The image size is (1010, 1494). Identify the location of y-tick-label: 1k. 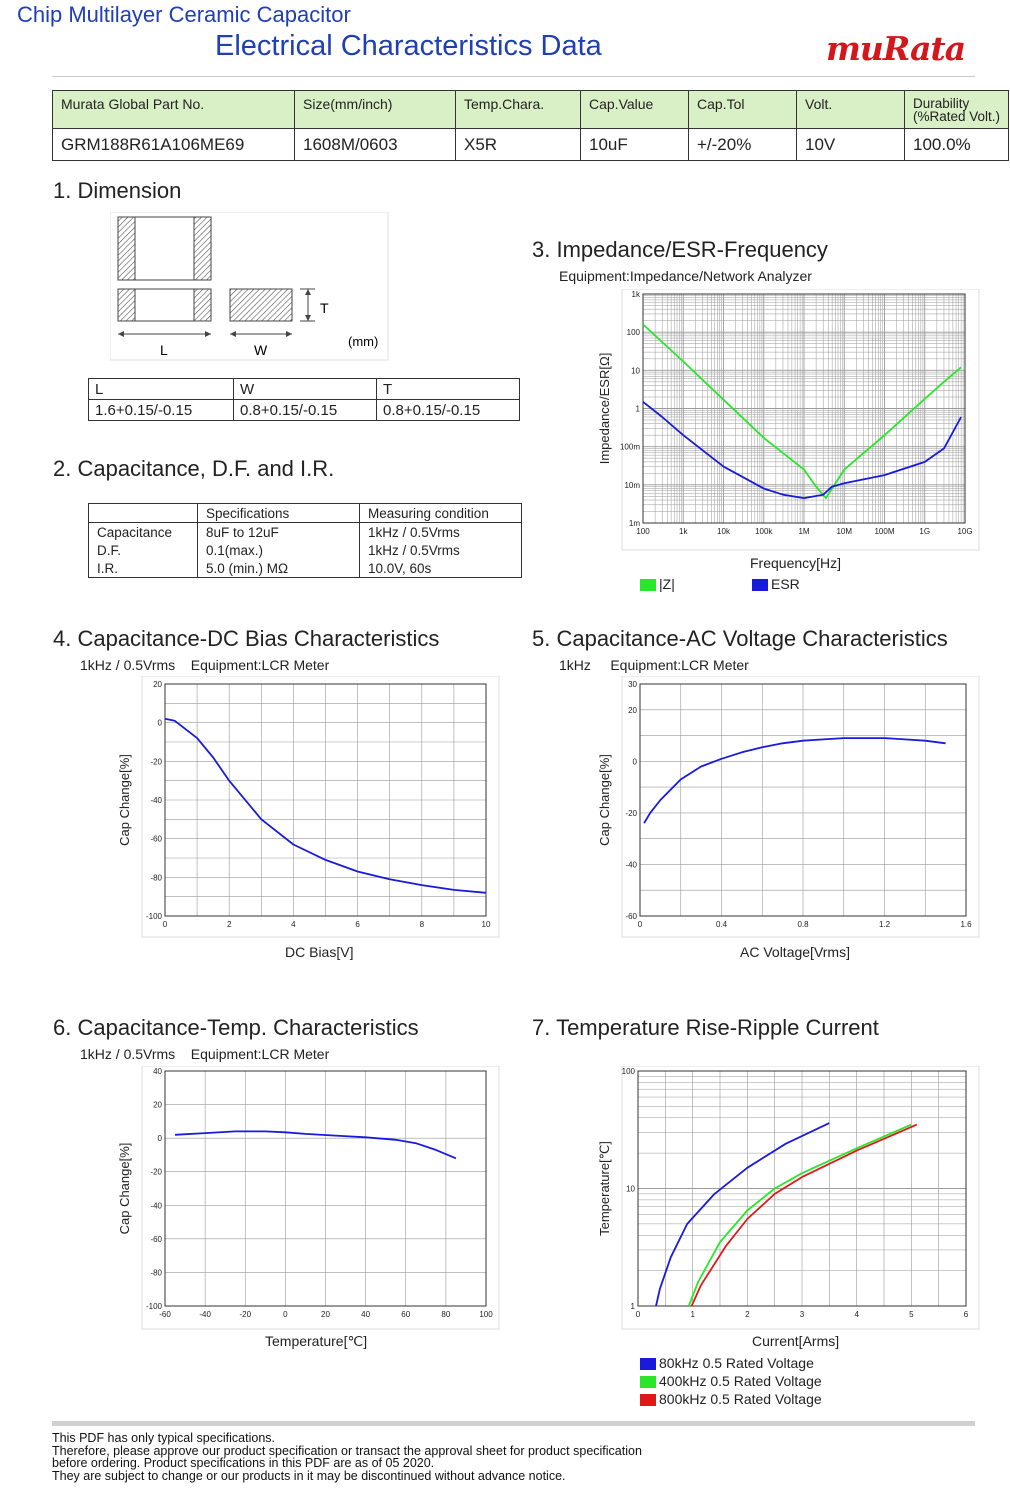
(636, 294).